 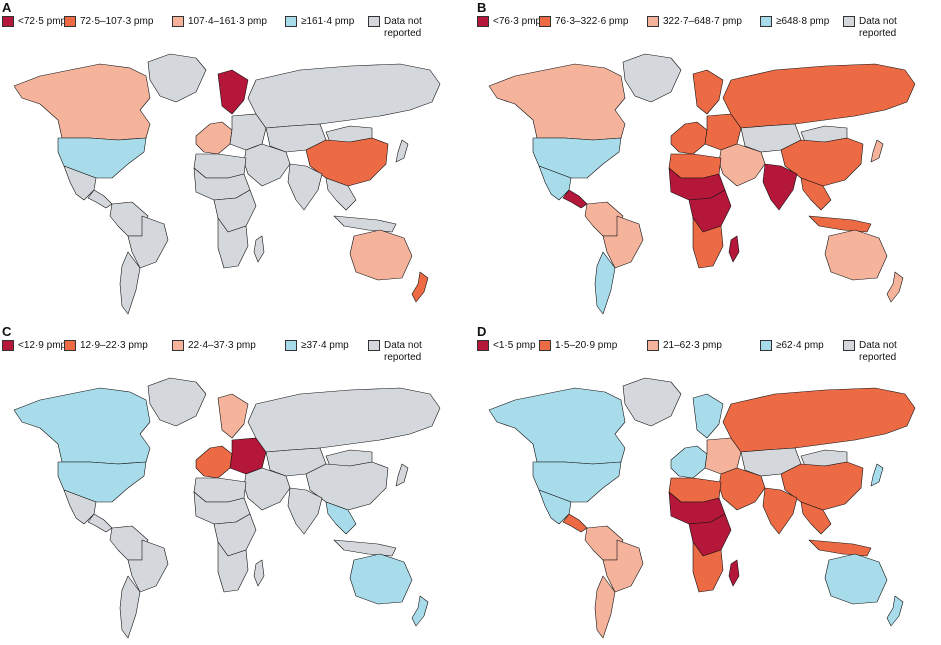 What do you see at coordinates (222, 345) in the screenshot?
I see `legend-label: 22·4–37·3 pmp` at bounding box center [222, 345].